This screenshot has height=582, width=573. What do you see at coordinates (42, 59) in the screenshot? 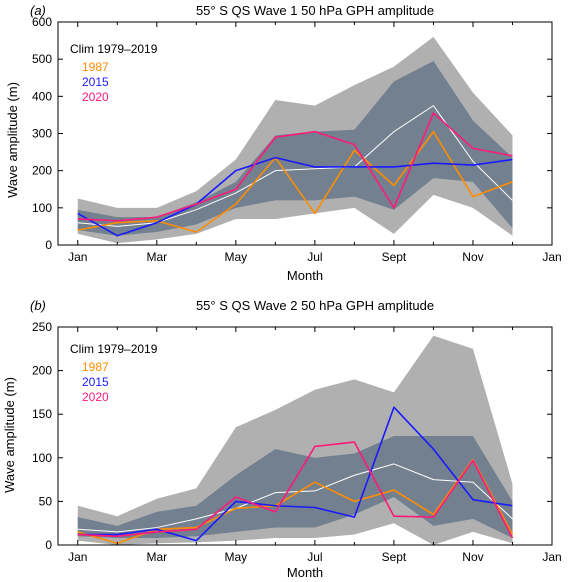
I see `y-tick-label: 500` at bounding box center [42, 59].